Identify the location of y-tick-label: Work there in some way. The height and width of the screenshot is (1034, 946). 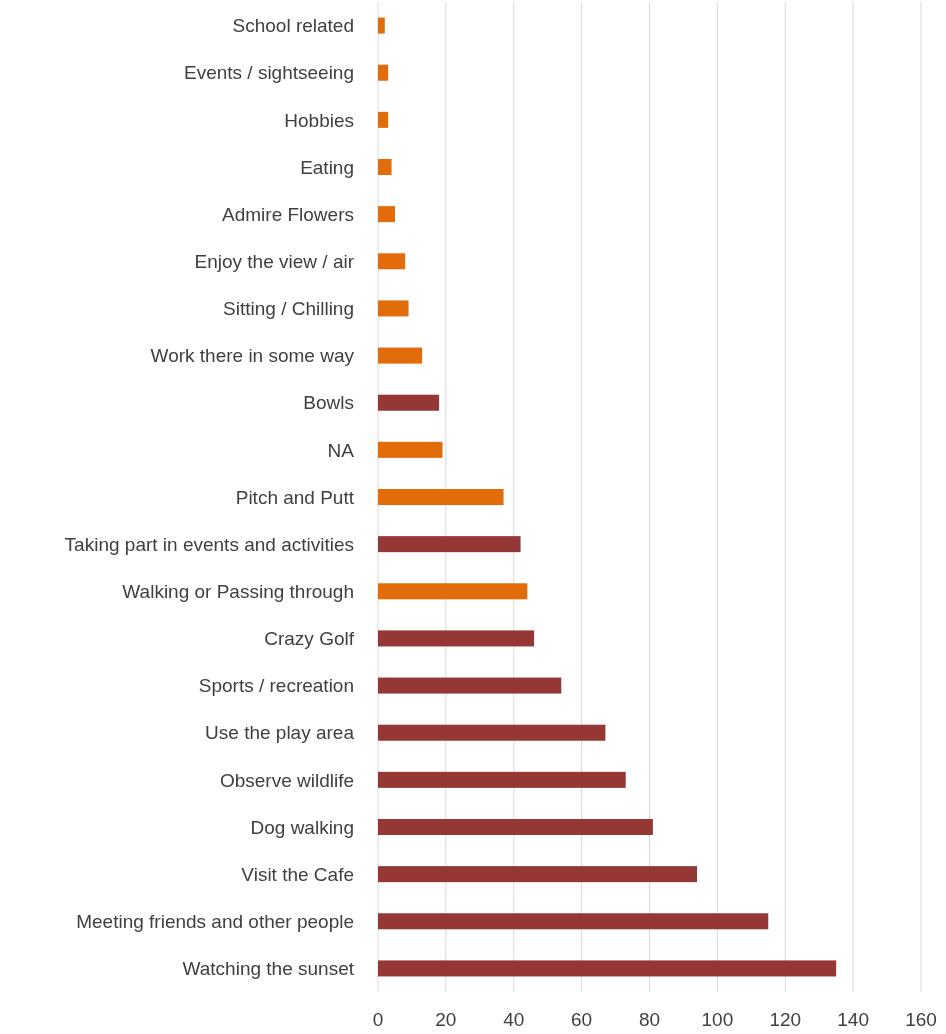
(252, 356).